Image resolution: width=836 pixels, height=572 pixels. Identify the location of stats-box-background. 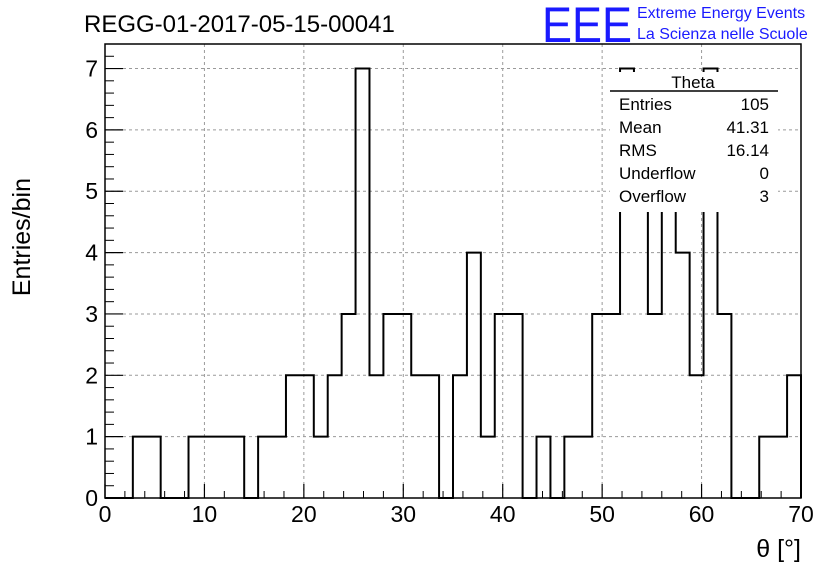
(694, 142).